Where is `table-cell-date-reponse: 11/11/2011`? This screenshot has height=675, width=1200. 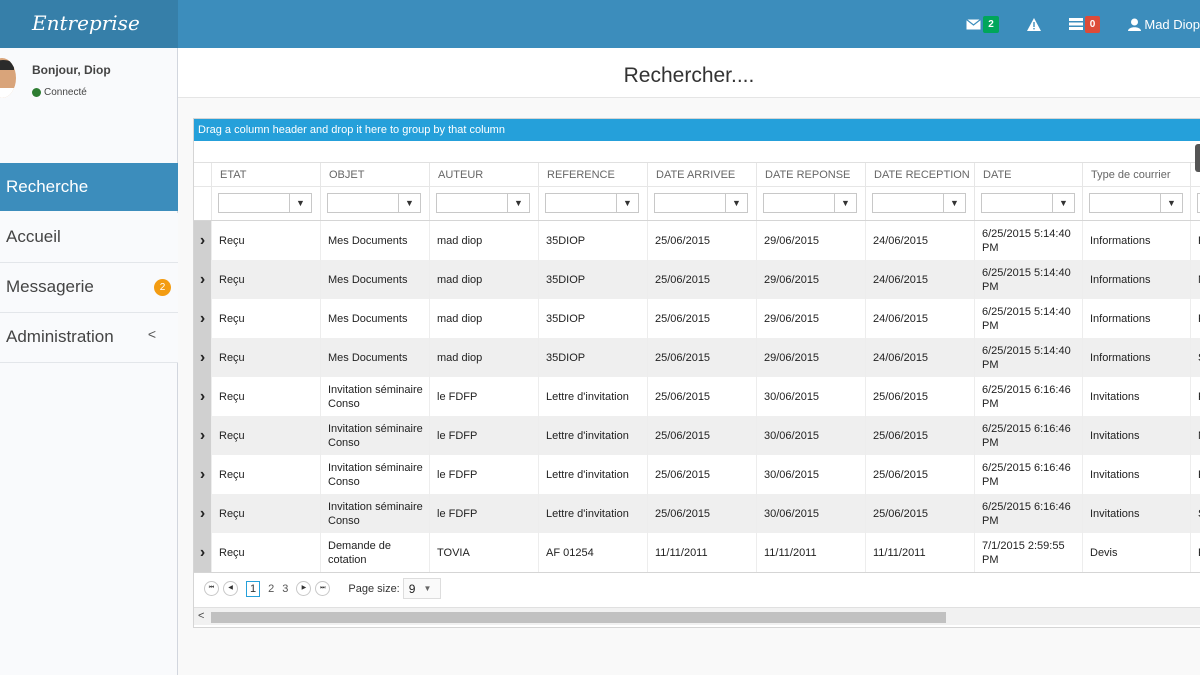 table-cell-date-reponse: 11/11/2011 is located at coordinates (810, 552).